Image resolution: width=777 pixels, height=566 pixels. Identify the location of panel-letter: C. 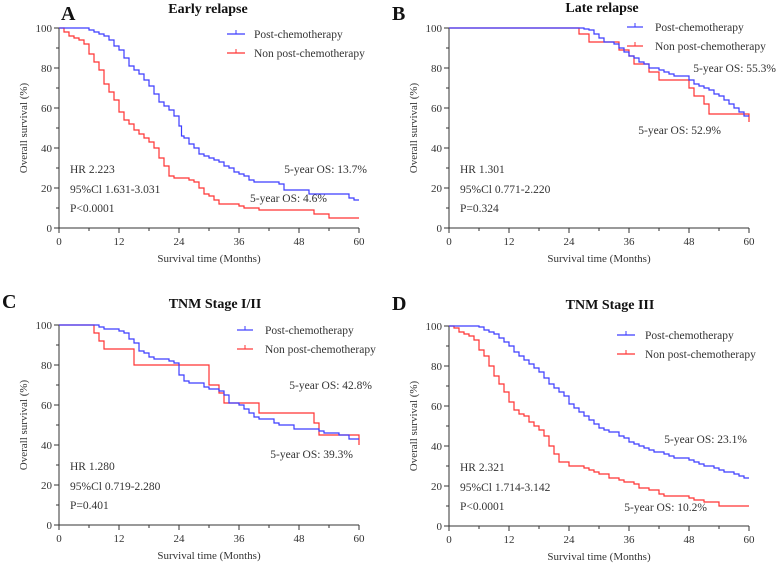
(9, 302).